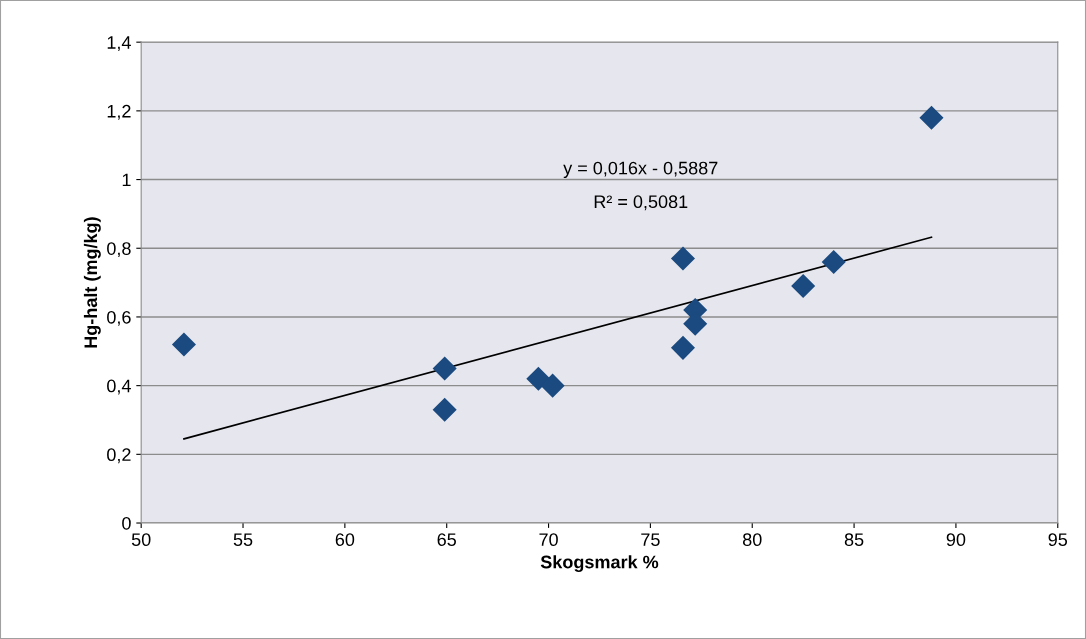 This screenshot has height=639, width=1086. Describe the element at coordinates (650, 540) in the screenshot. I see `x-tick-label: 75` at that location.